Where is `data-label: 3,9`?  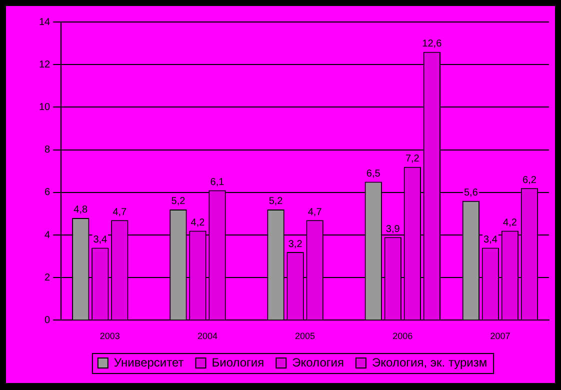 data-label: 3,9 is located at coordinates (393, 229).